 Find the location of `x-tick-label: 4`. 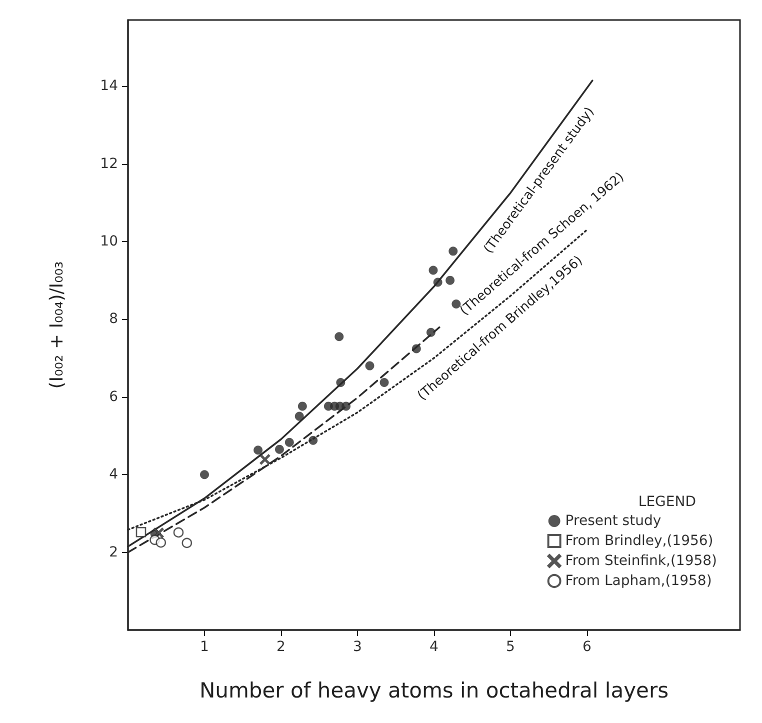

x-tick-label: 4 is located at coordinates (434, 647).